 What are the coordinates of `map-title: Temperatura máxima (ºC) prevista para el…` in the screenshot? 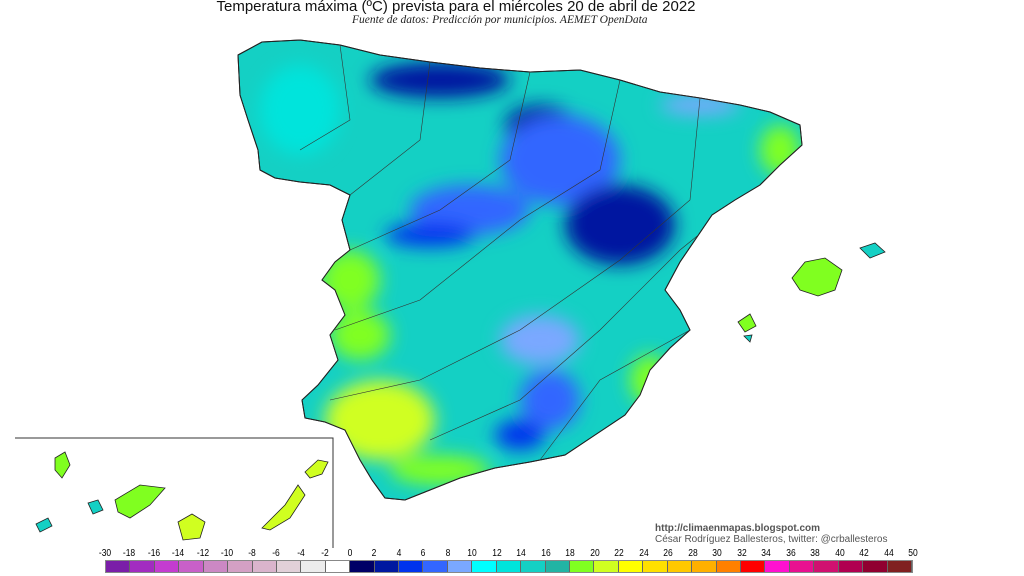 It's located at (456, 7).